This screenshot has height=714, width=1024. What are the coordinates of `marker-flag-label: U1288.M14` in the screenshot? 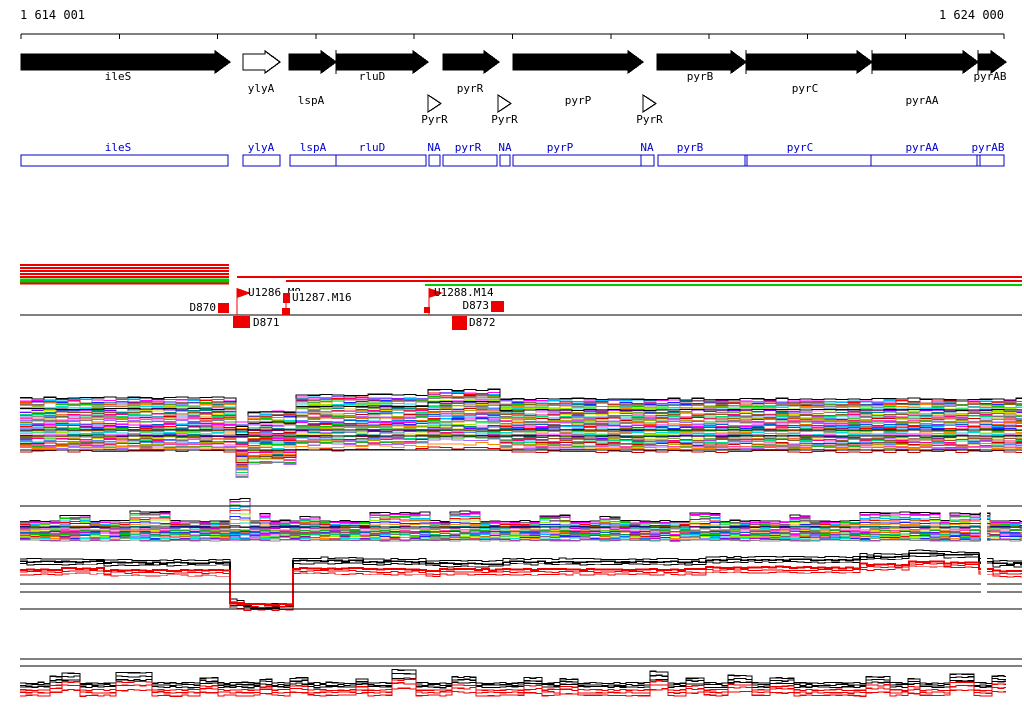 It's located at (464, 292).